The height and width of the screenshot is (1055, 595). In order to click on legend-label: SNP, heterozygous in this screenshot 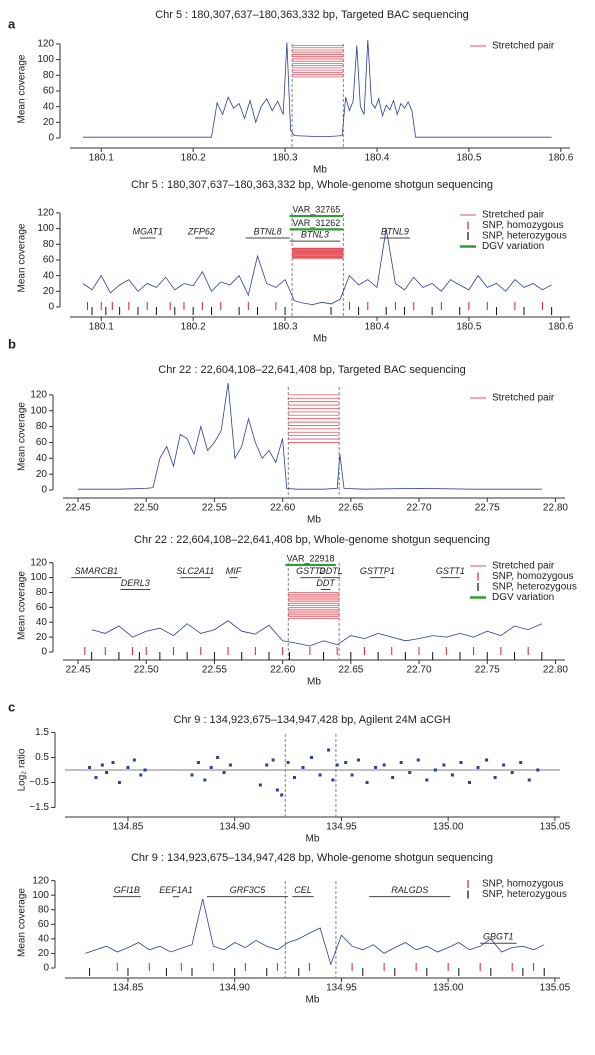, I will do `click(524, 894)`.